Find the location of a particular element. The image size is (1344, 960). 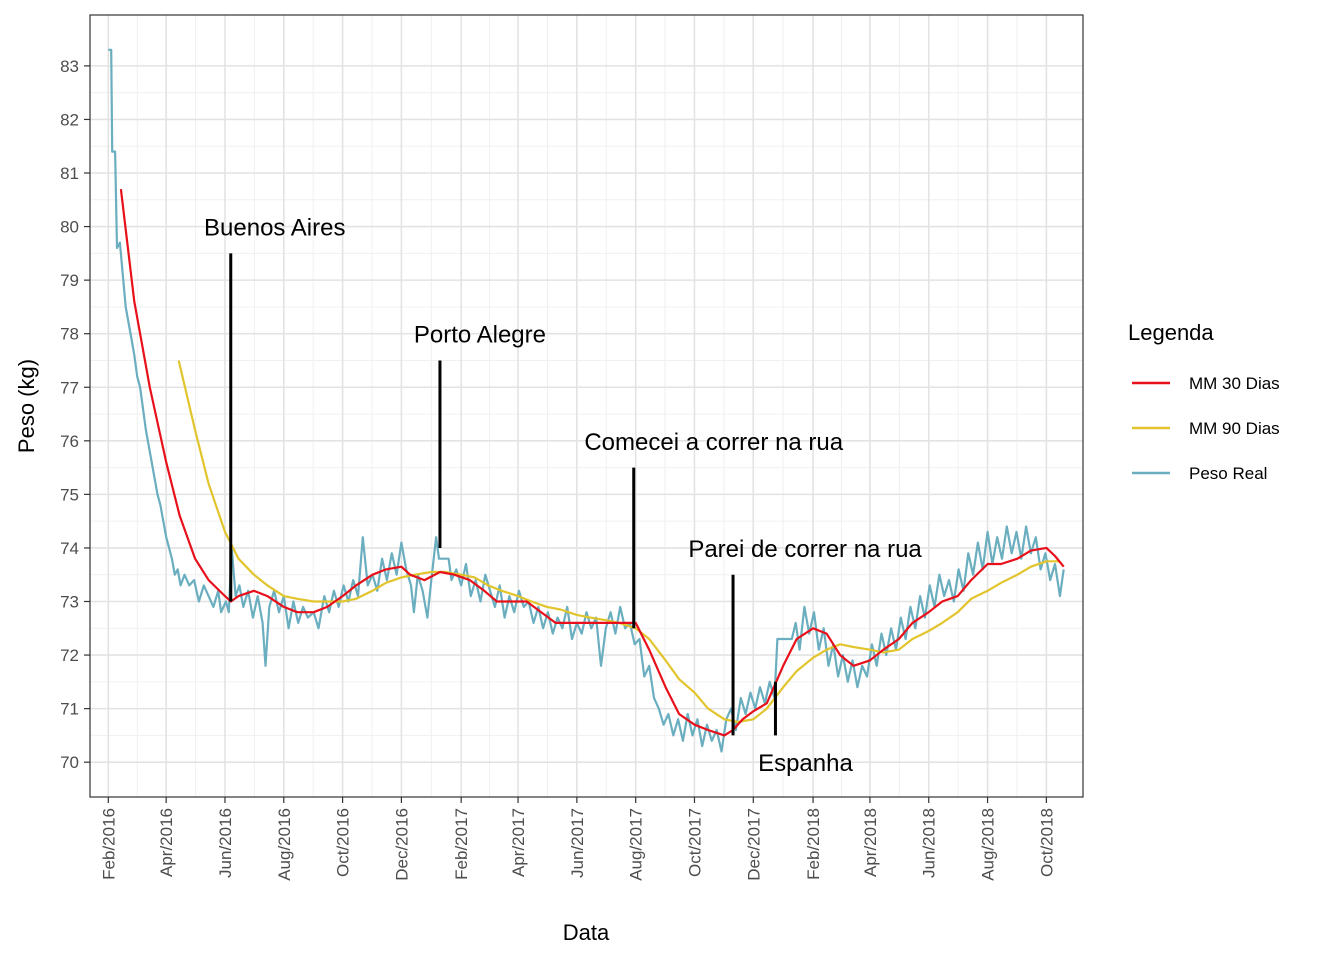

x-tick-label: Feb/2016 is located at coordinates (108, 844).